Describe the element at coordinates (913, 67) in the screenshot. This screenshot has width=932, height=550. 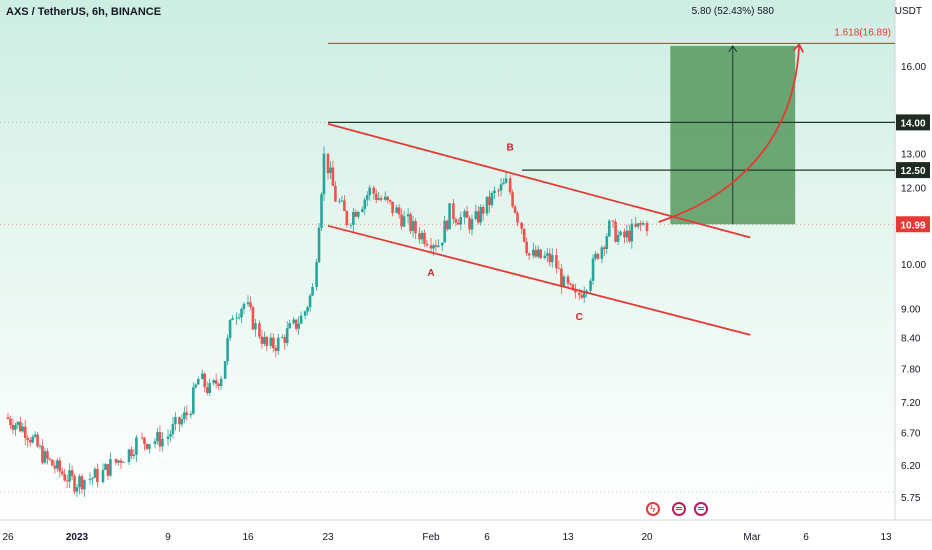
I see `y-tick-label: 16.00` at that location.